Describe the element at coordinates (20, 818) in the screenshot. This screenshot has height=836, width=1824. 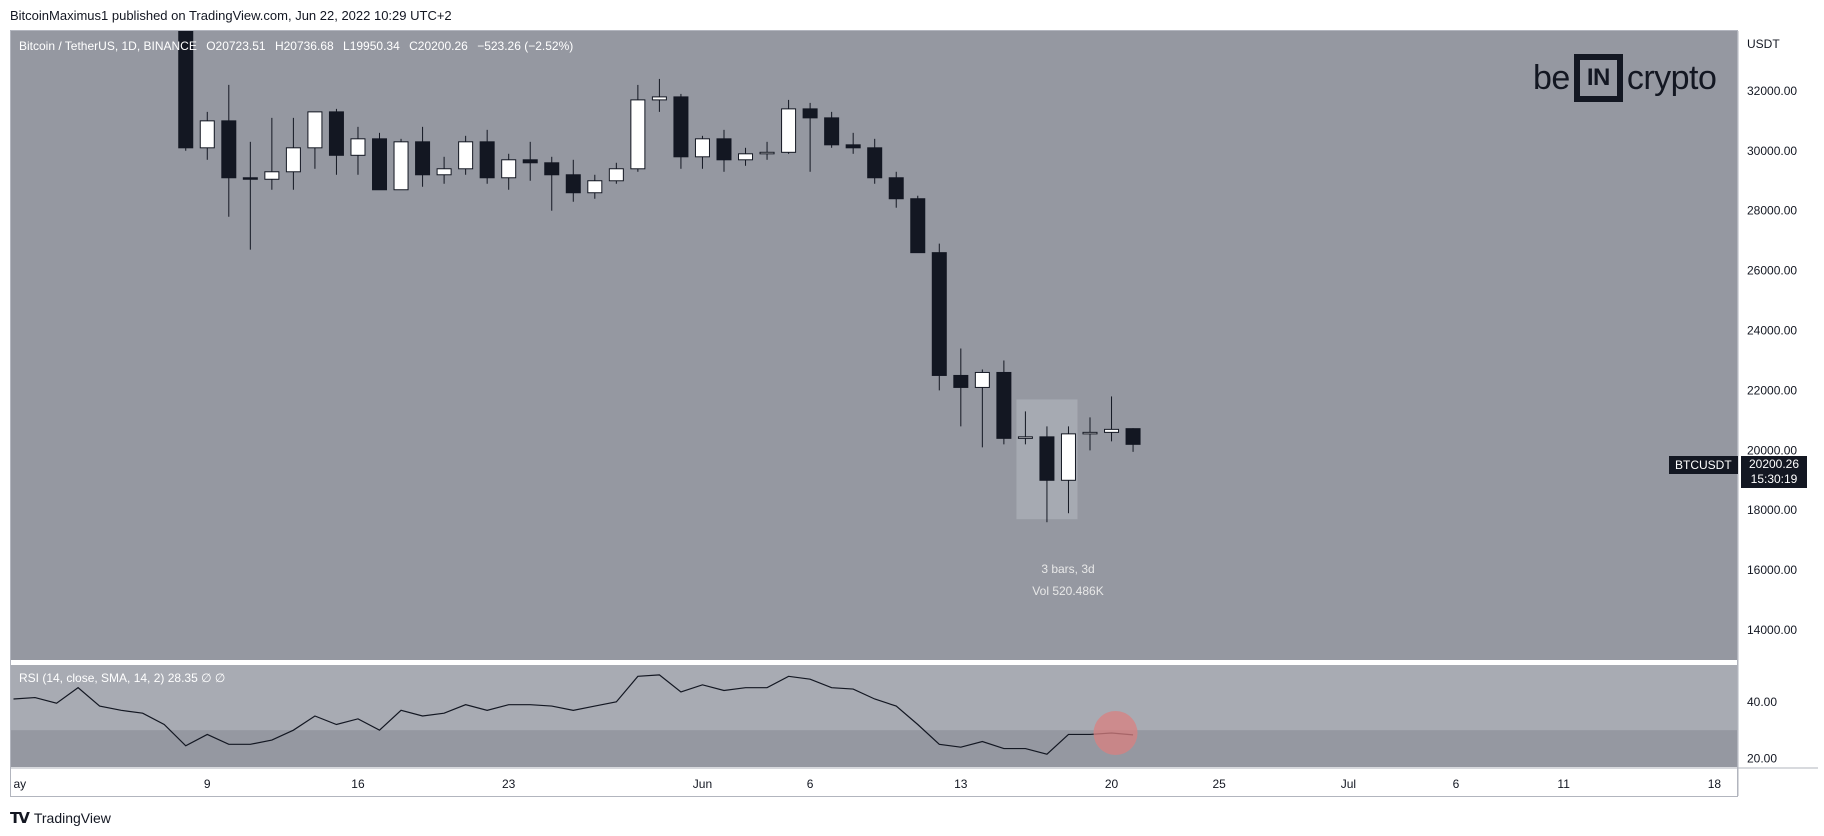
I see `tradingview-logo-icon: 𝗧𝗩` at that location.